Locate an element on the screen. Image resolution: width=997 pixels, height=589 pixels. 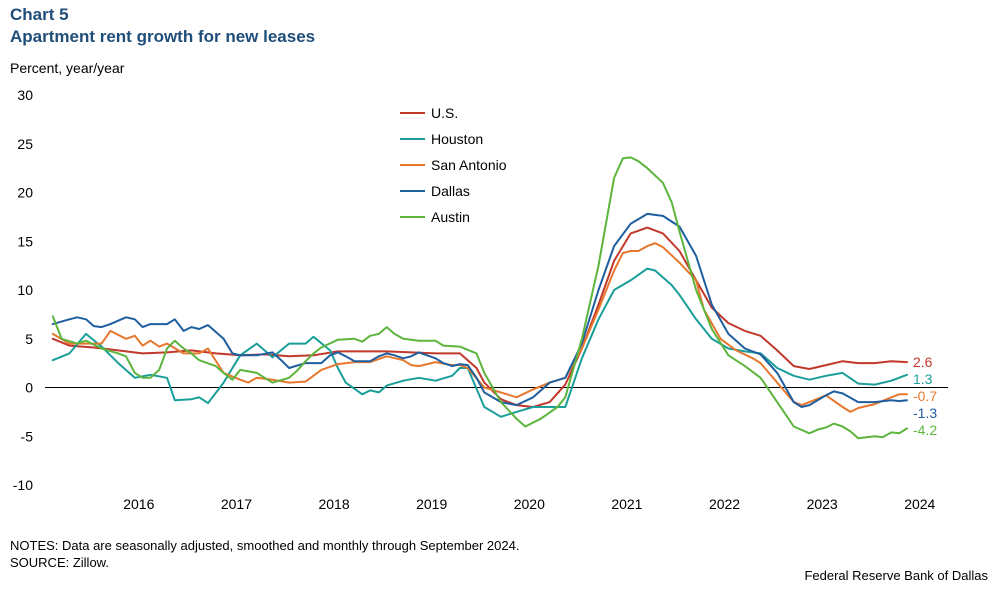
y-tick-label: 15 is located at coordinates (25, 241).